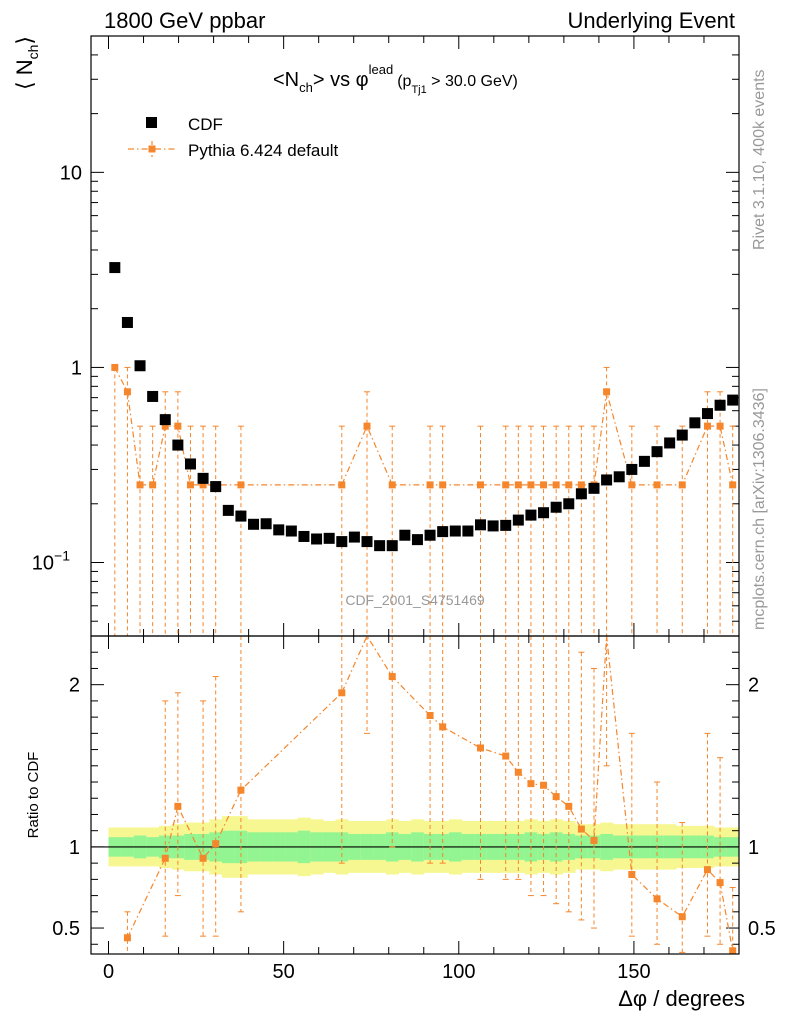  I want to click on ytick-label-0.1: 10−1, so click(51, 561).